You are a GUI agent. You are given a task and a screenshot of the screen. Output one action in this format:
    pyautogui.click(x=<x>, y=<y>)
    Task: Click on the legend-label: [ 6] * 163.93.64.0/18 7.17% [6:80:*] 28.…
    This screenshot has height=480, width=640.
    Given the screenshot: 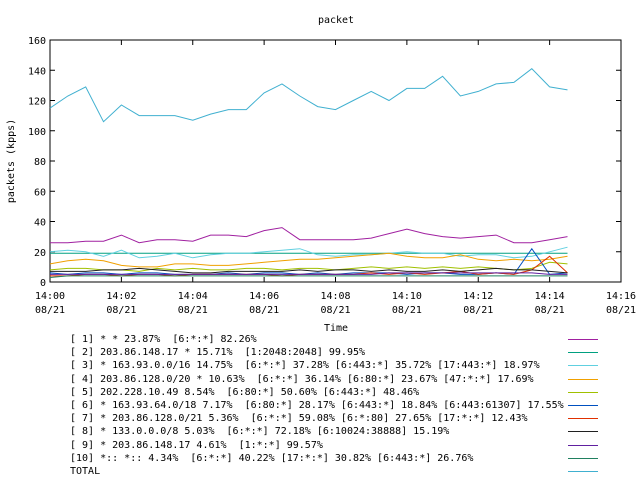 What is the action you would take?
    pyautogui.click(x=317, y=405)
    